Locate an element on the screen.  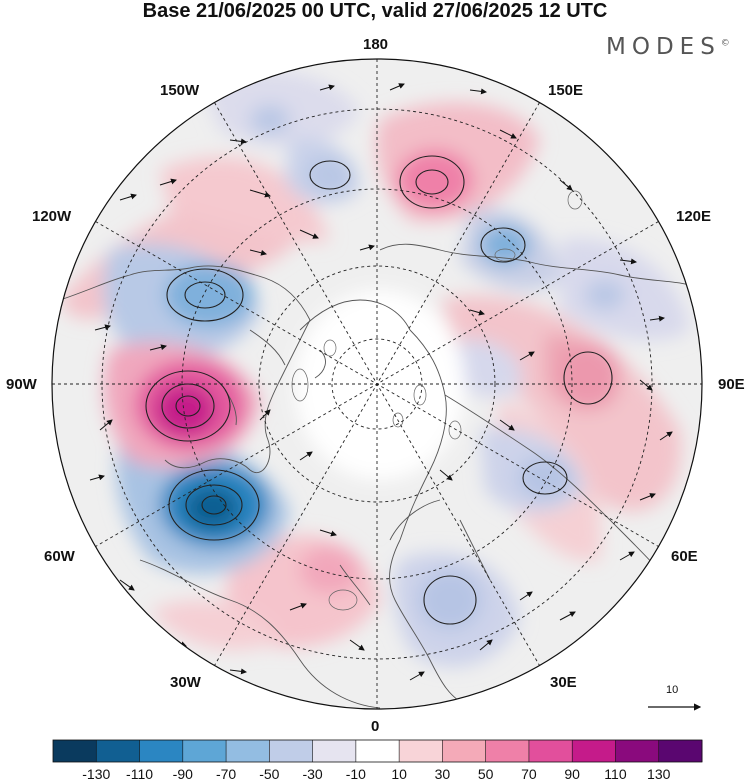
lon-label-120e: 120E is located at coordinates (694, 216).